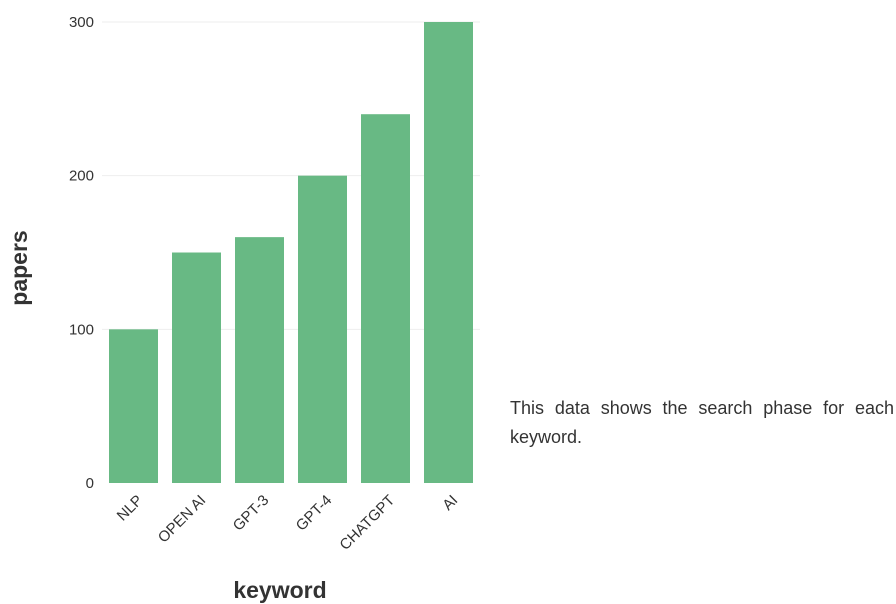  I want to click on y-axis-title: papers, so click(19, 267).